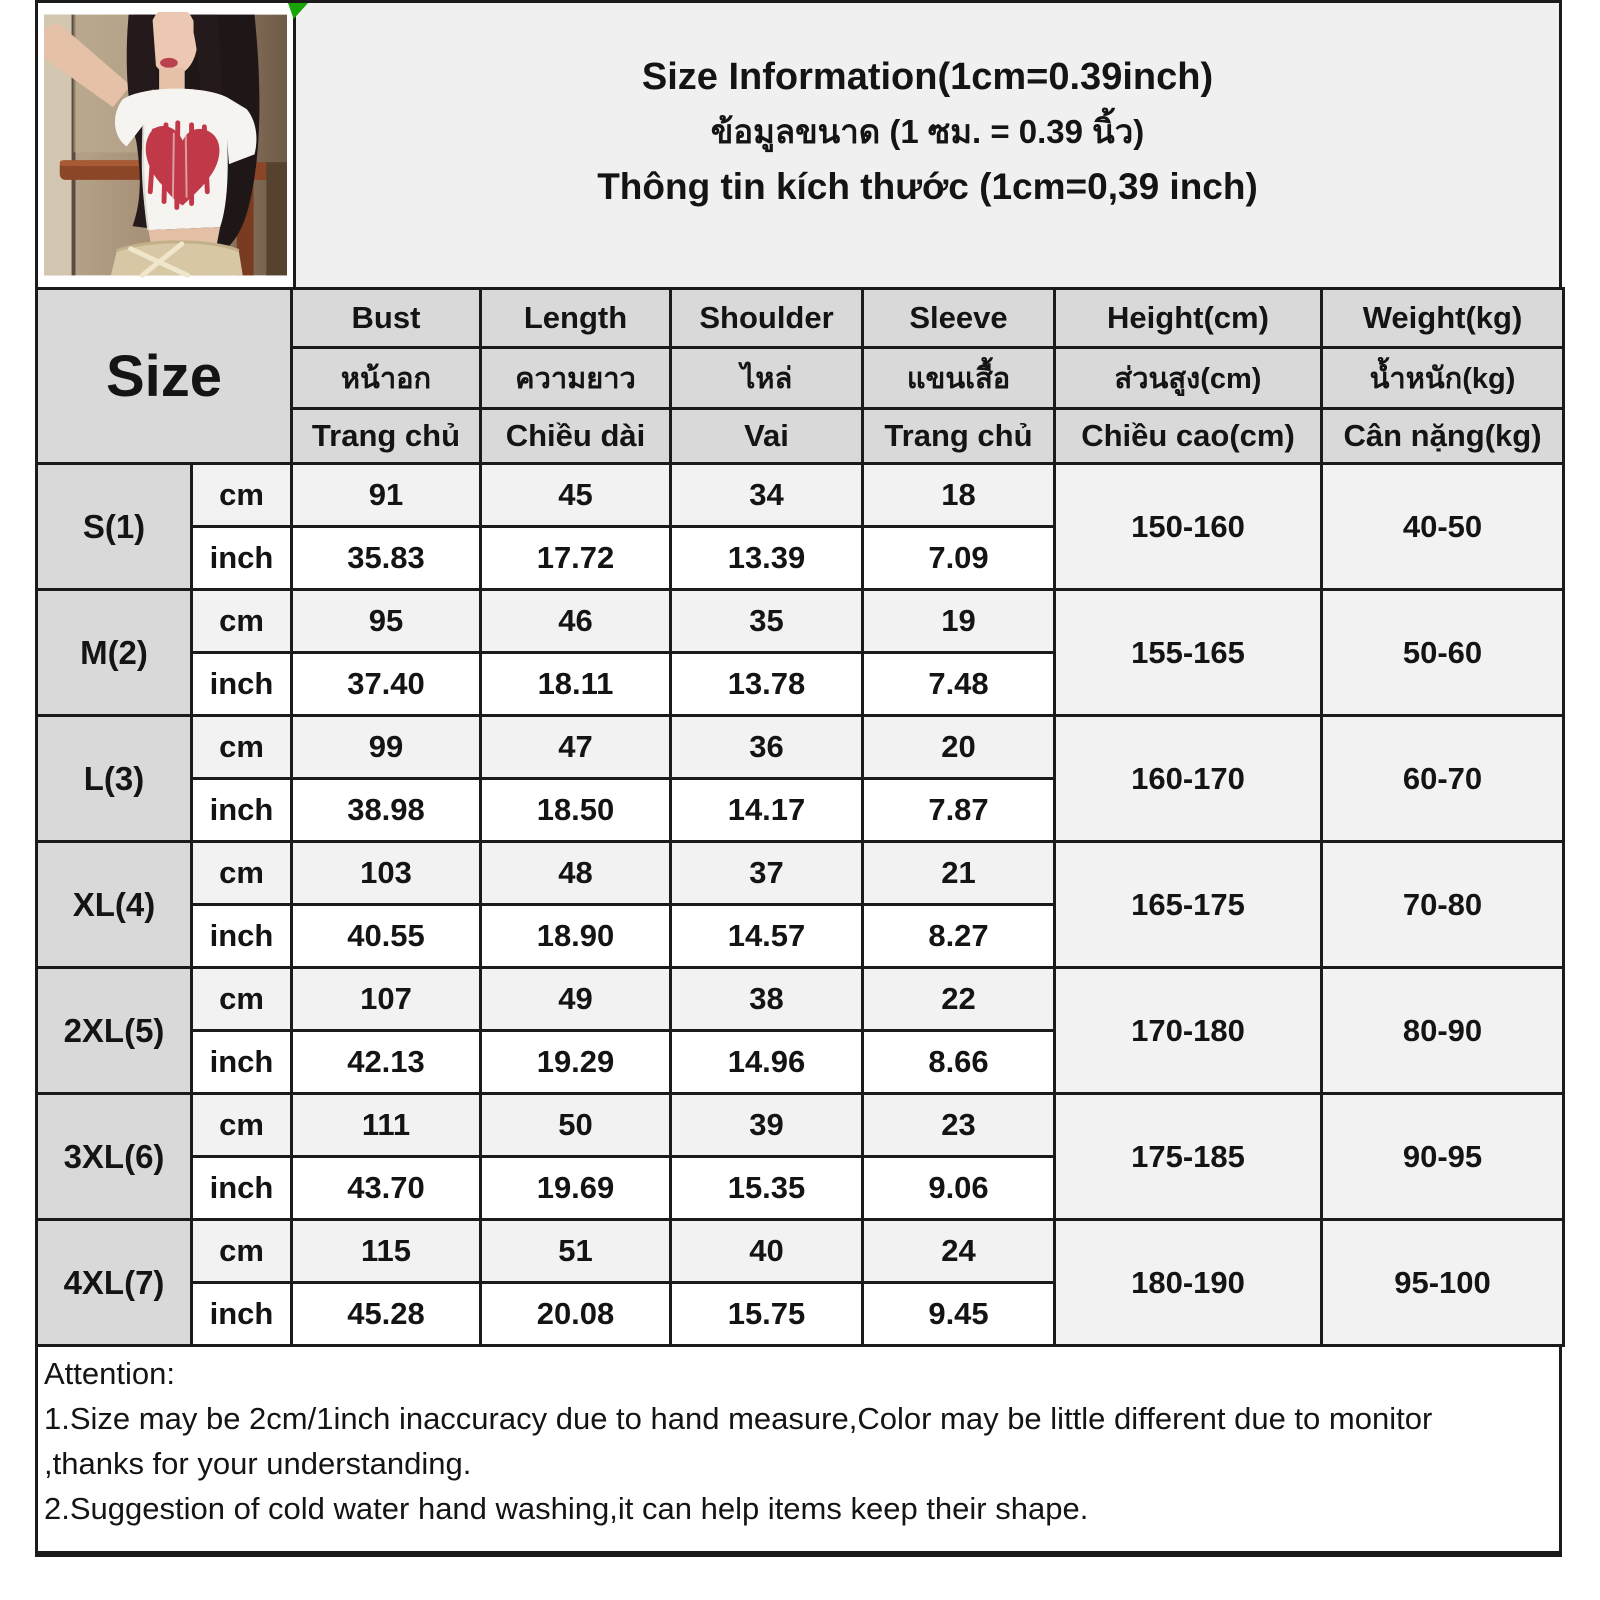  Describe the element at coordinates (386, 318) in the screenshot. I see `header-bust-en: Bust` at that location.